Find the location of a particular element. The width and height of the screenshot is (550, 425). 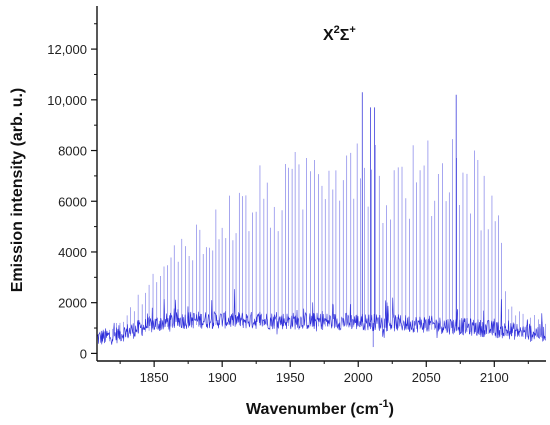

x-axis-title: Wavenumber (cm-1) is located at coordinates (320, 408).